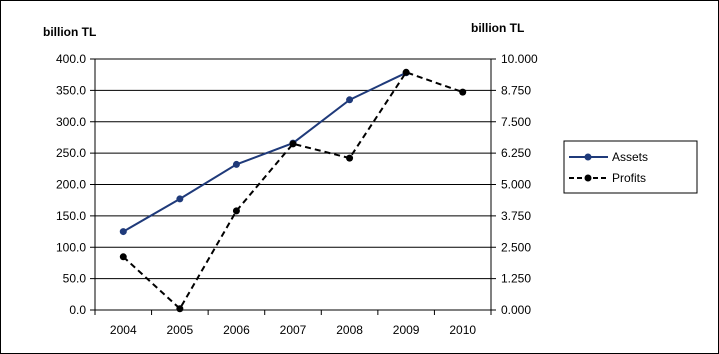  Describe the element at coordinates (236, 330) in the screenshot. I see `x-axis-tick-label: 2006` at that location.